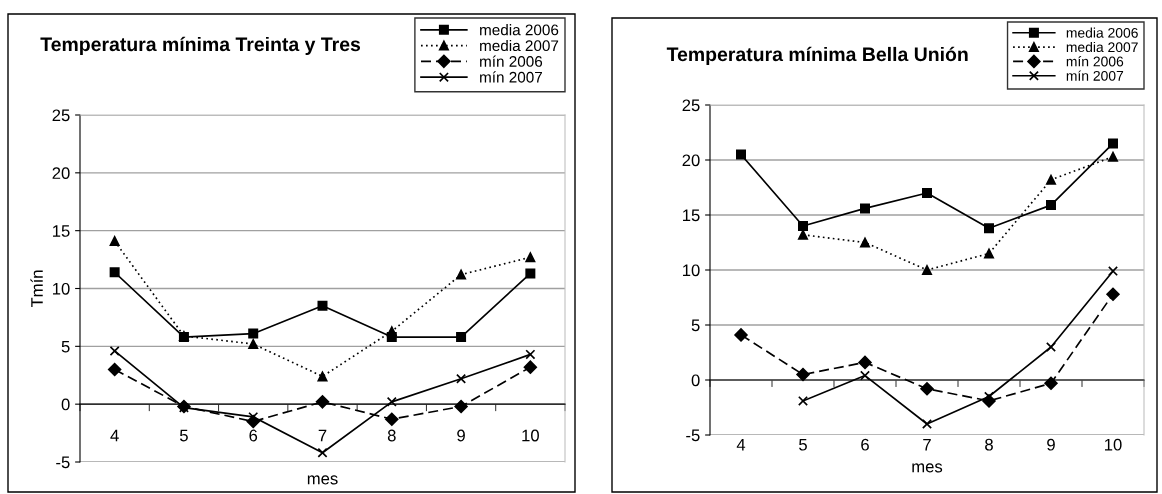 The width and height of the screenshot is (1162, 494). Describe the element at coordinates (36, 289) in the screenshot. I see `y-axis-title: Tmín` at that location.